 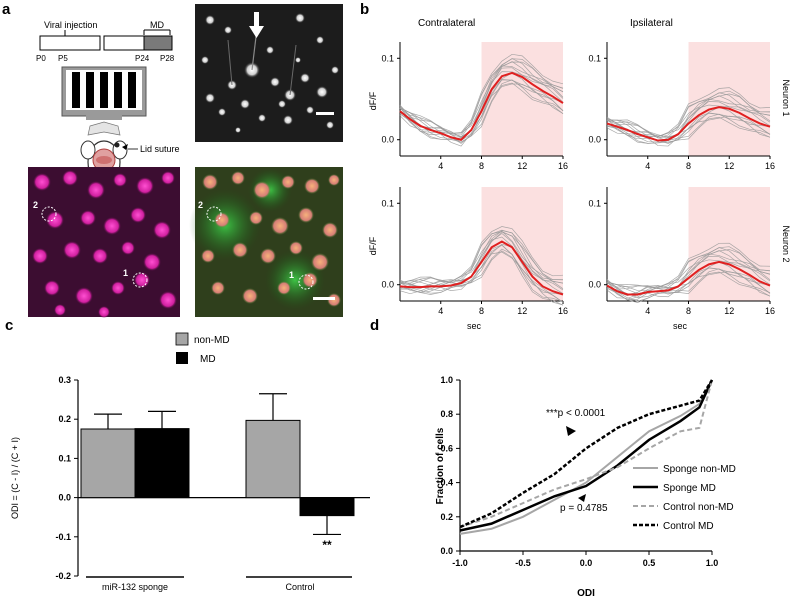 What do you see at coordinates (212, 478) in the screenshot?
I see `bar-chart-odi: -0.2 -0.1 0.0 0.1 0.2 0.3 **` at bounding box center [212, 478].